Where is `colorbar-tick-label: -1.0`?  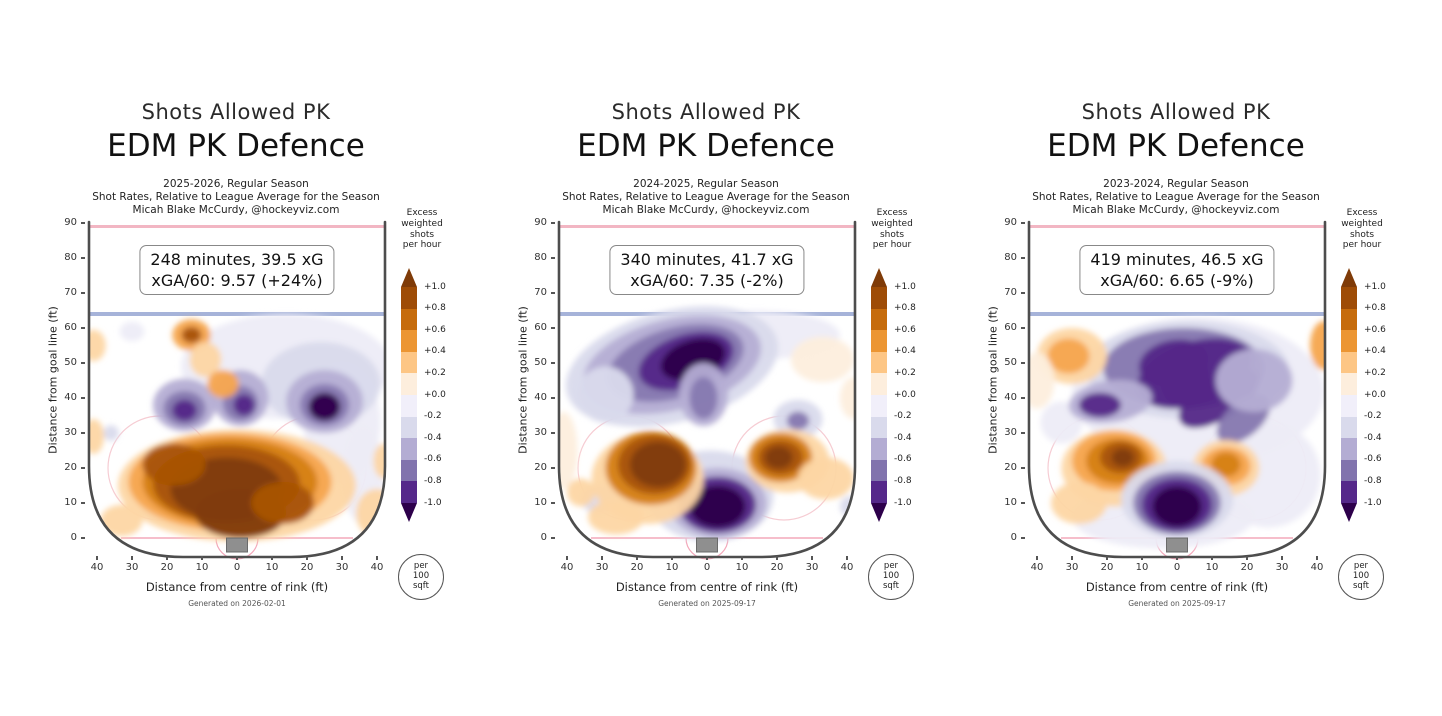 colorbar-tick-label: -1.0 is located at coordinates (433, 502).